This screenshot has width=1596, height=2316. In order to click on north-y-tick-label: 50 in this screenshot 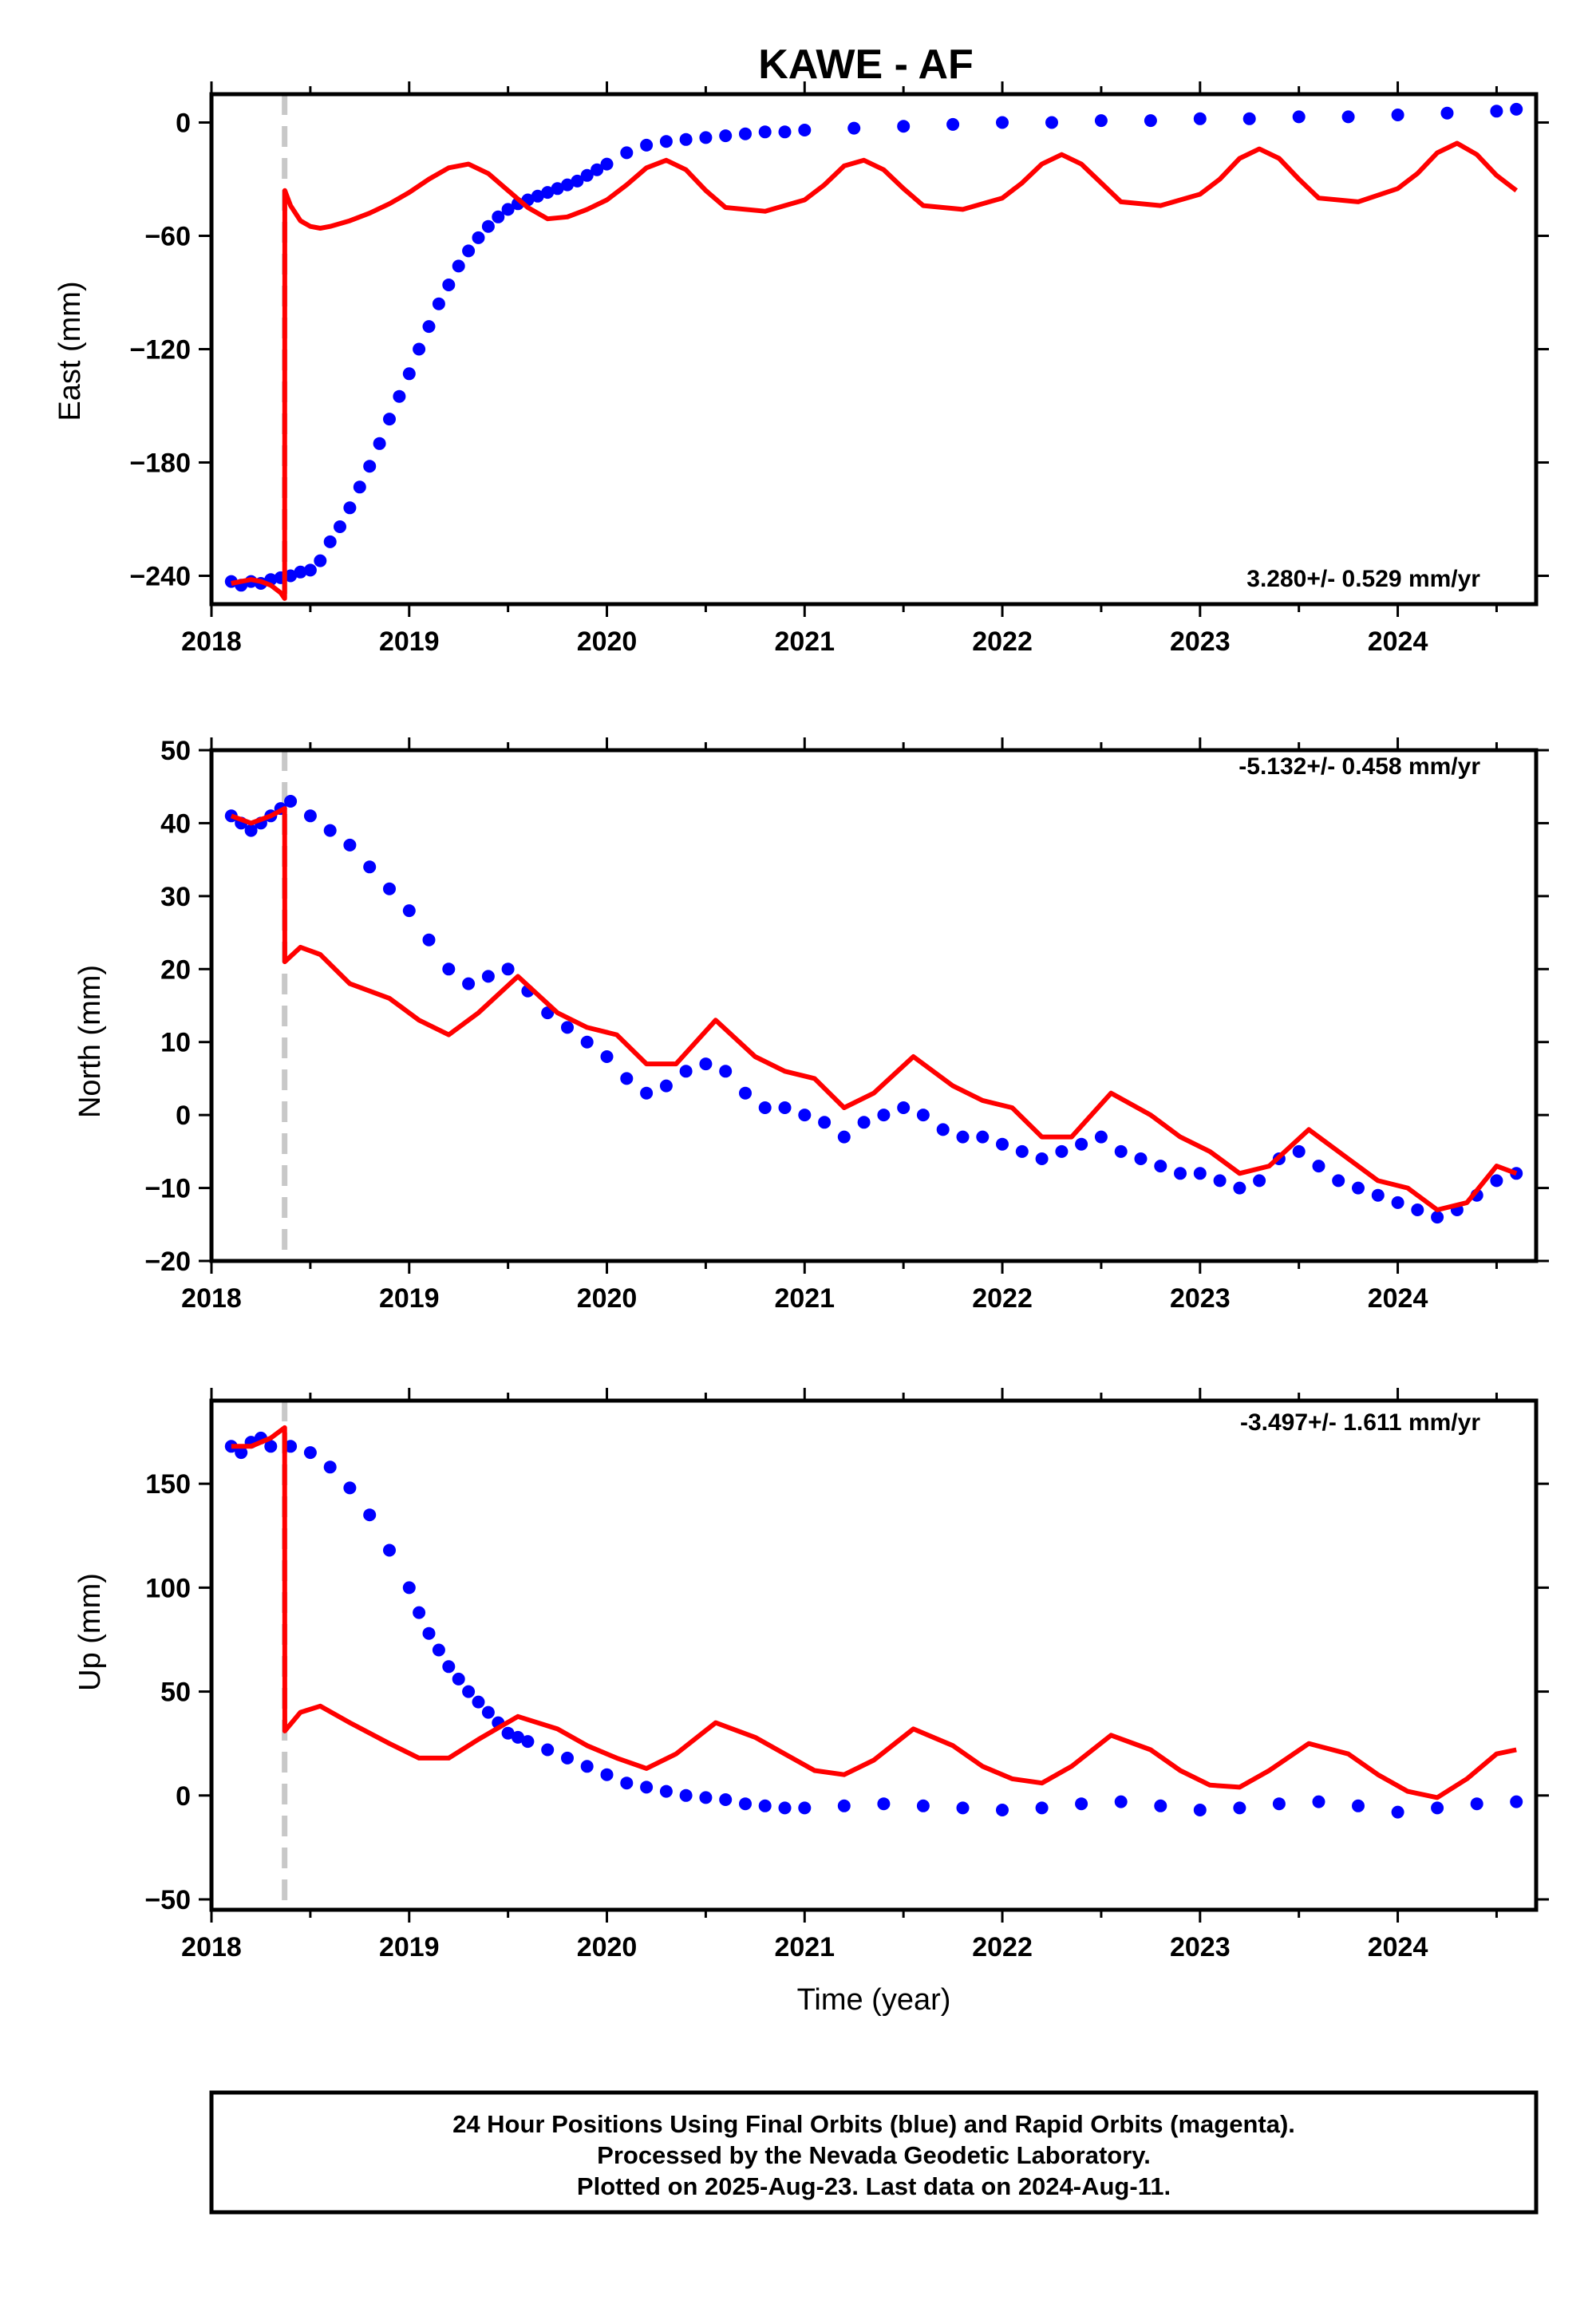, I will do `click(175, 751)`.